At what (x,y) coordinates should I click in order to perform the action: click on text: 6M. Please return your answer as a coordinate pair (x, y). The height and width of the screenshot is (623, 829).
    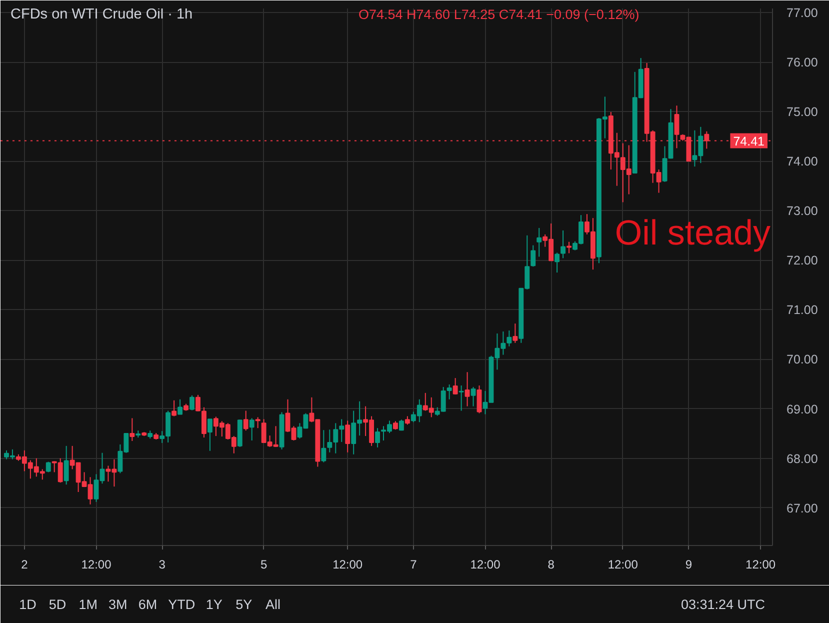
    Looking at the image, I should click on (148, 604).